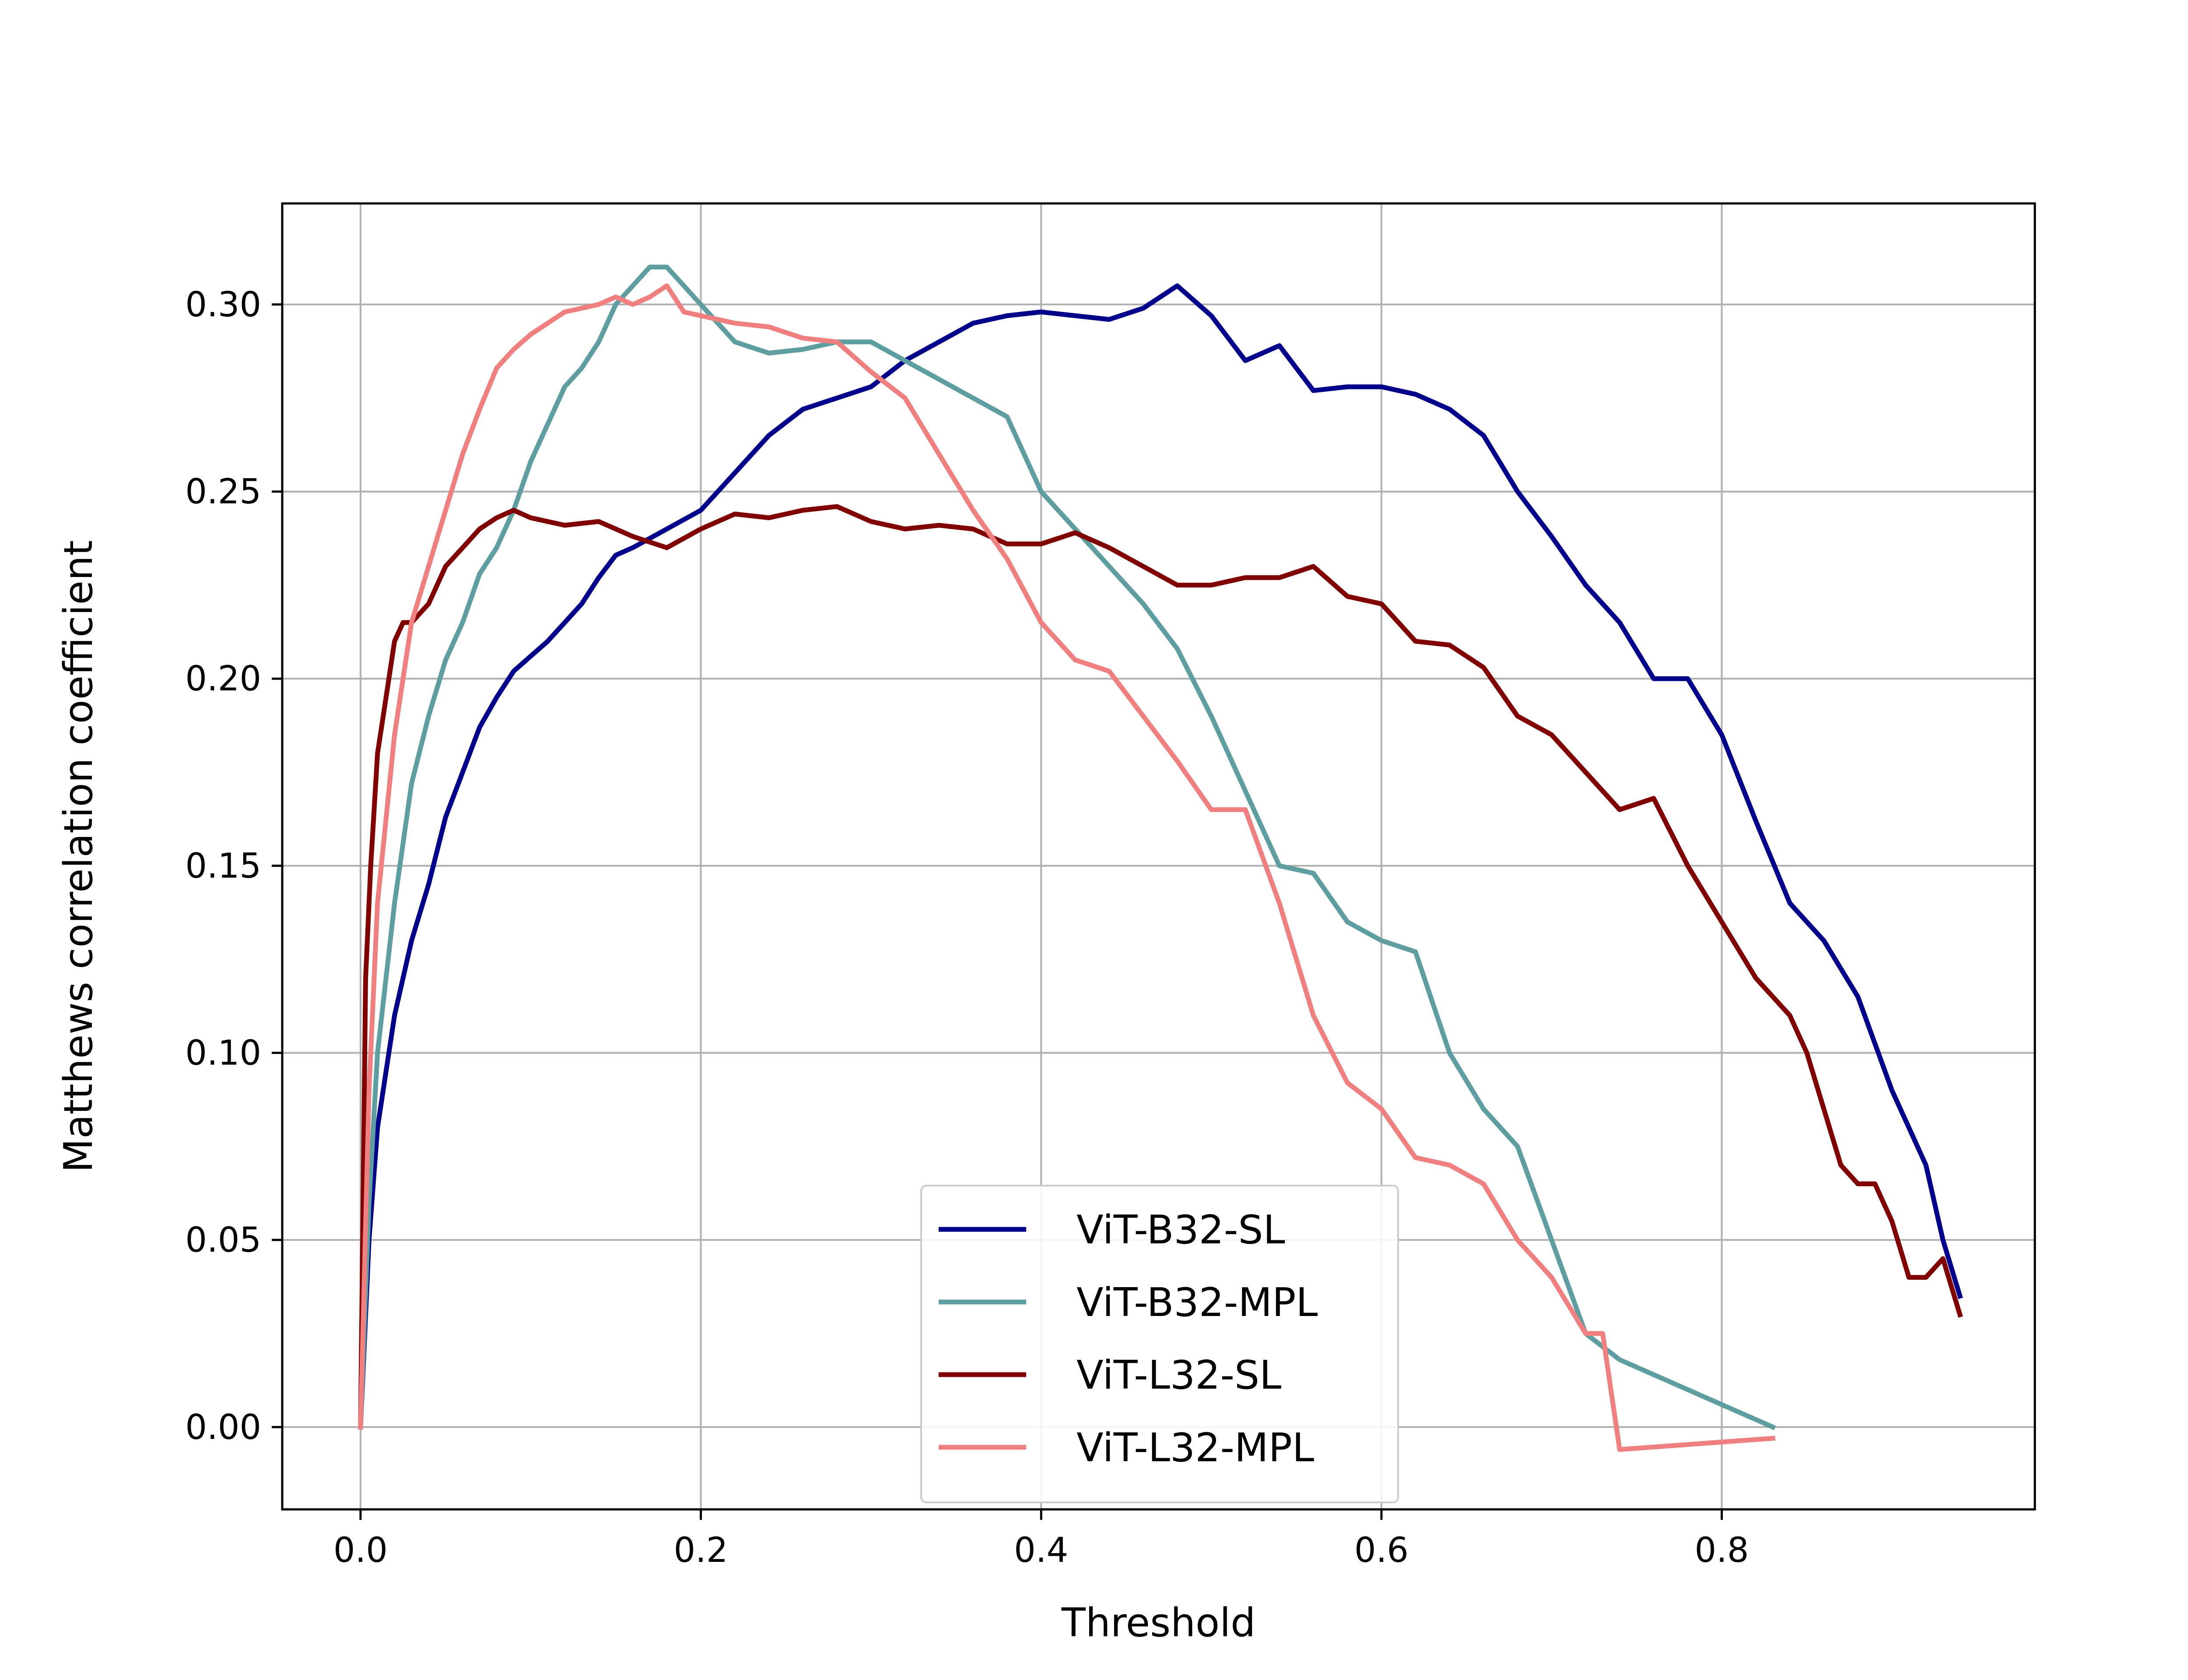  I want to click on y-tick-label: 0.05, so click(223, 1240).